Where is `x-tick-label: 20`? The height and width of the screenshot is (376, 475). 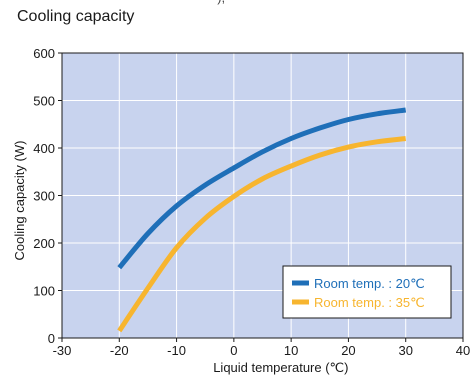 x-tick-label: 20 is located at coordinates (348, 350).